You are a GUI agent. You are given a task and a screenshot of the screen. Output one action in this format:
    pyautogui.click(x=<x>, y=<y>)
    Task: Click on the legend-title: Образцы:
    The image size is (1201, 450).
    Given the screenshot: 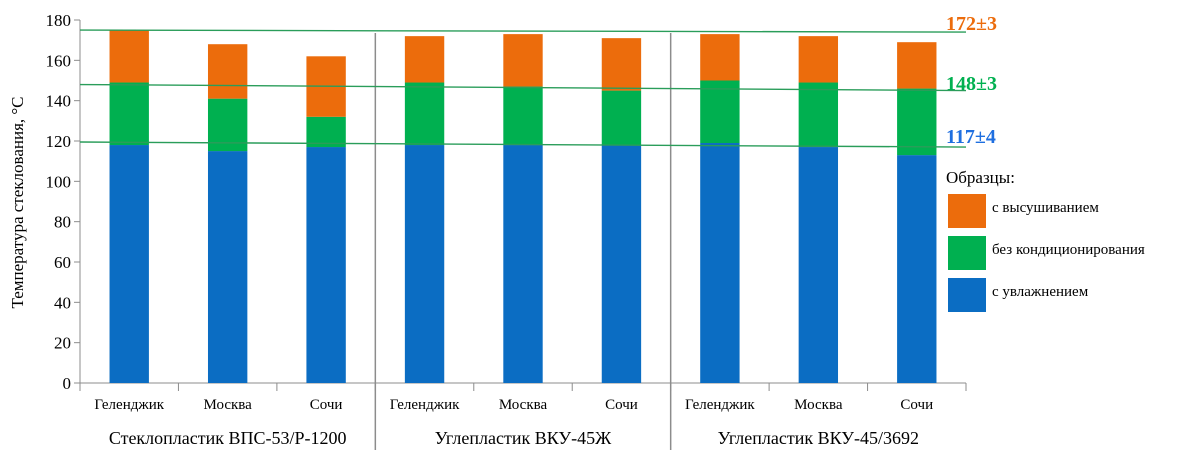 What is the action you would take?
    pyautogui.click(x=980, y=177)
    